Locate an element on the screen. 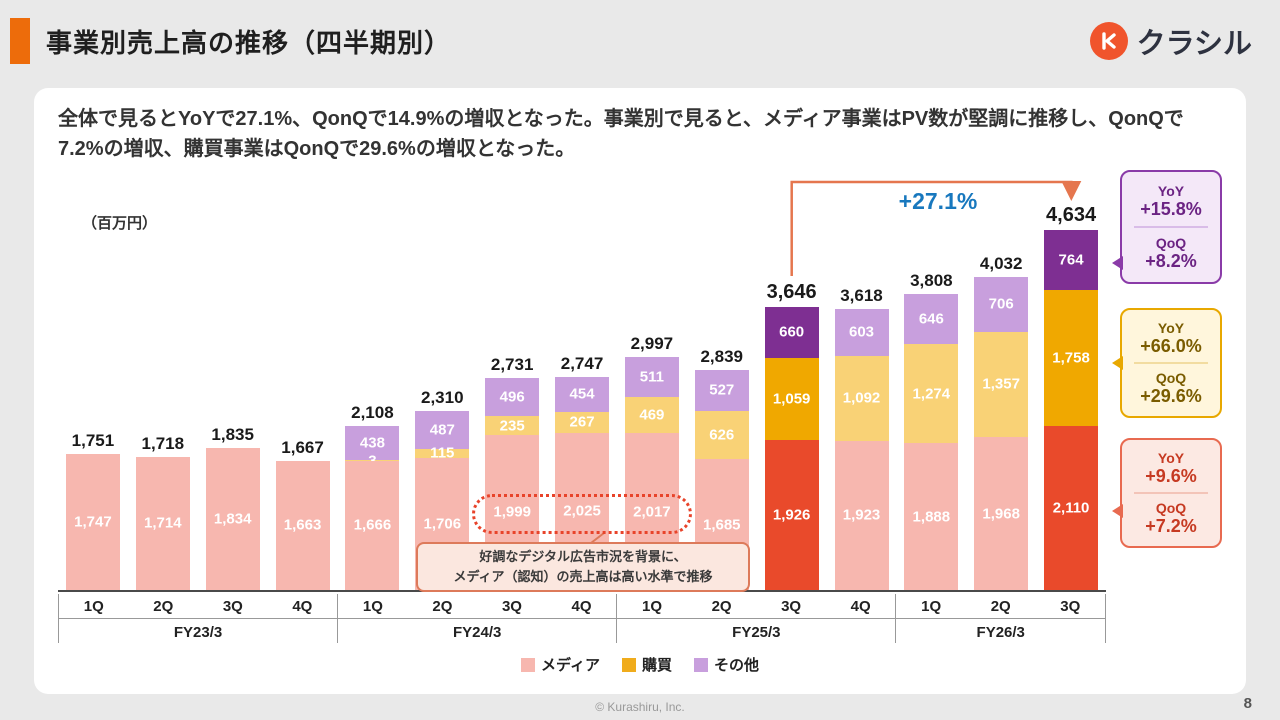 This screenshot has width=1280, height=720. segment-value-label: 438 is located at coordinates (372, 443).